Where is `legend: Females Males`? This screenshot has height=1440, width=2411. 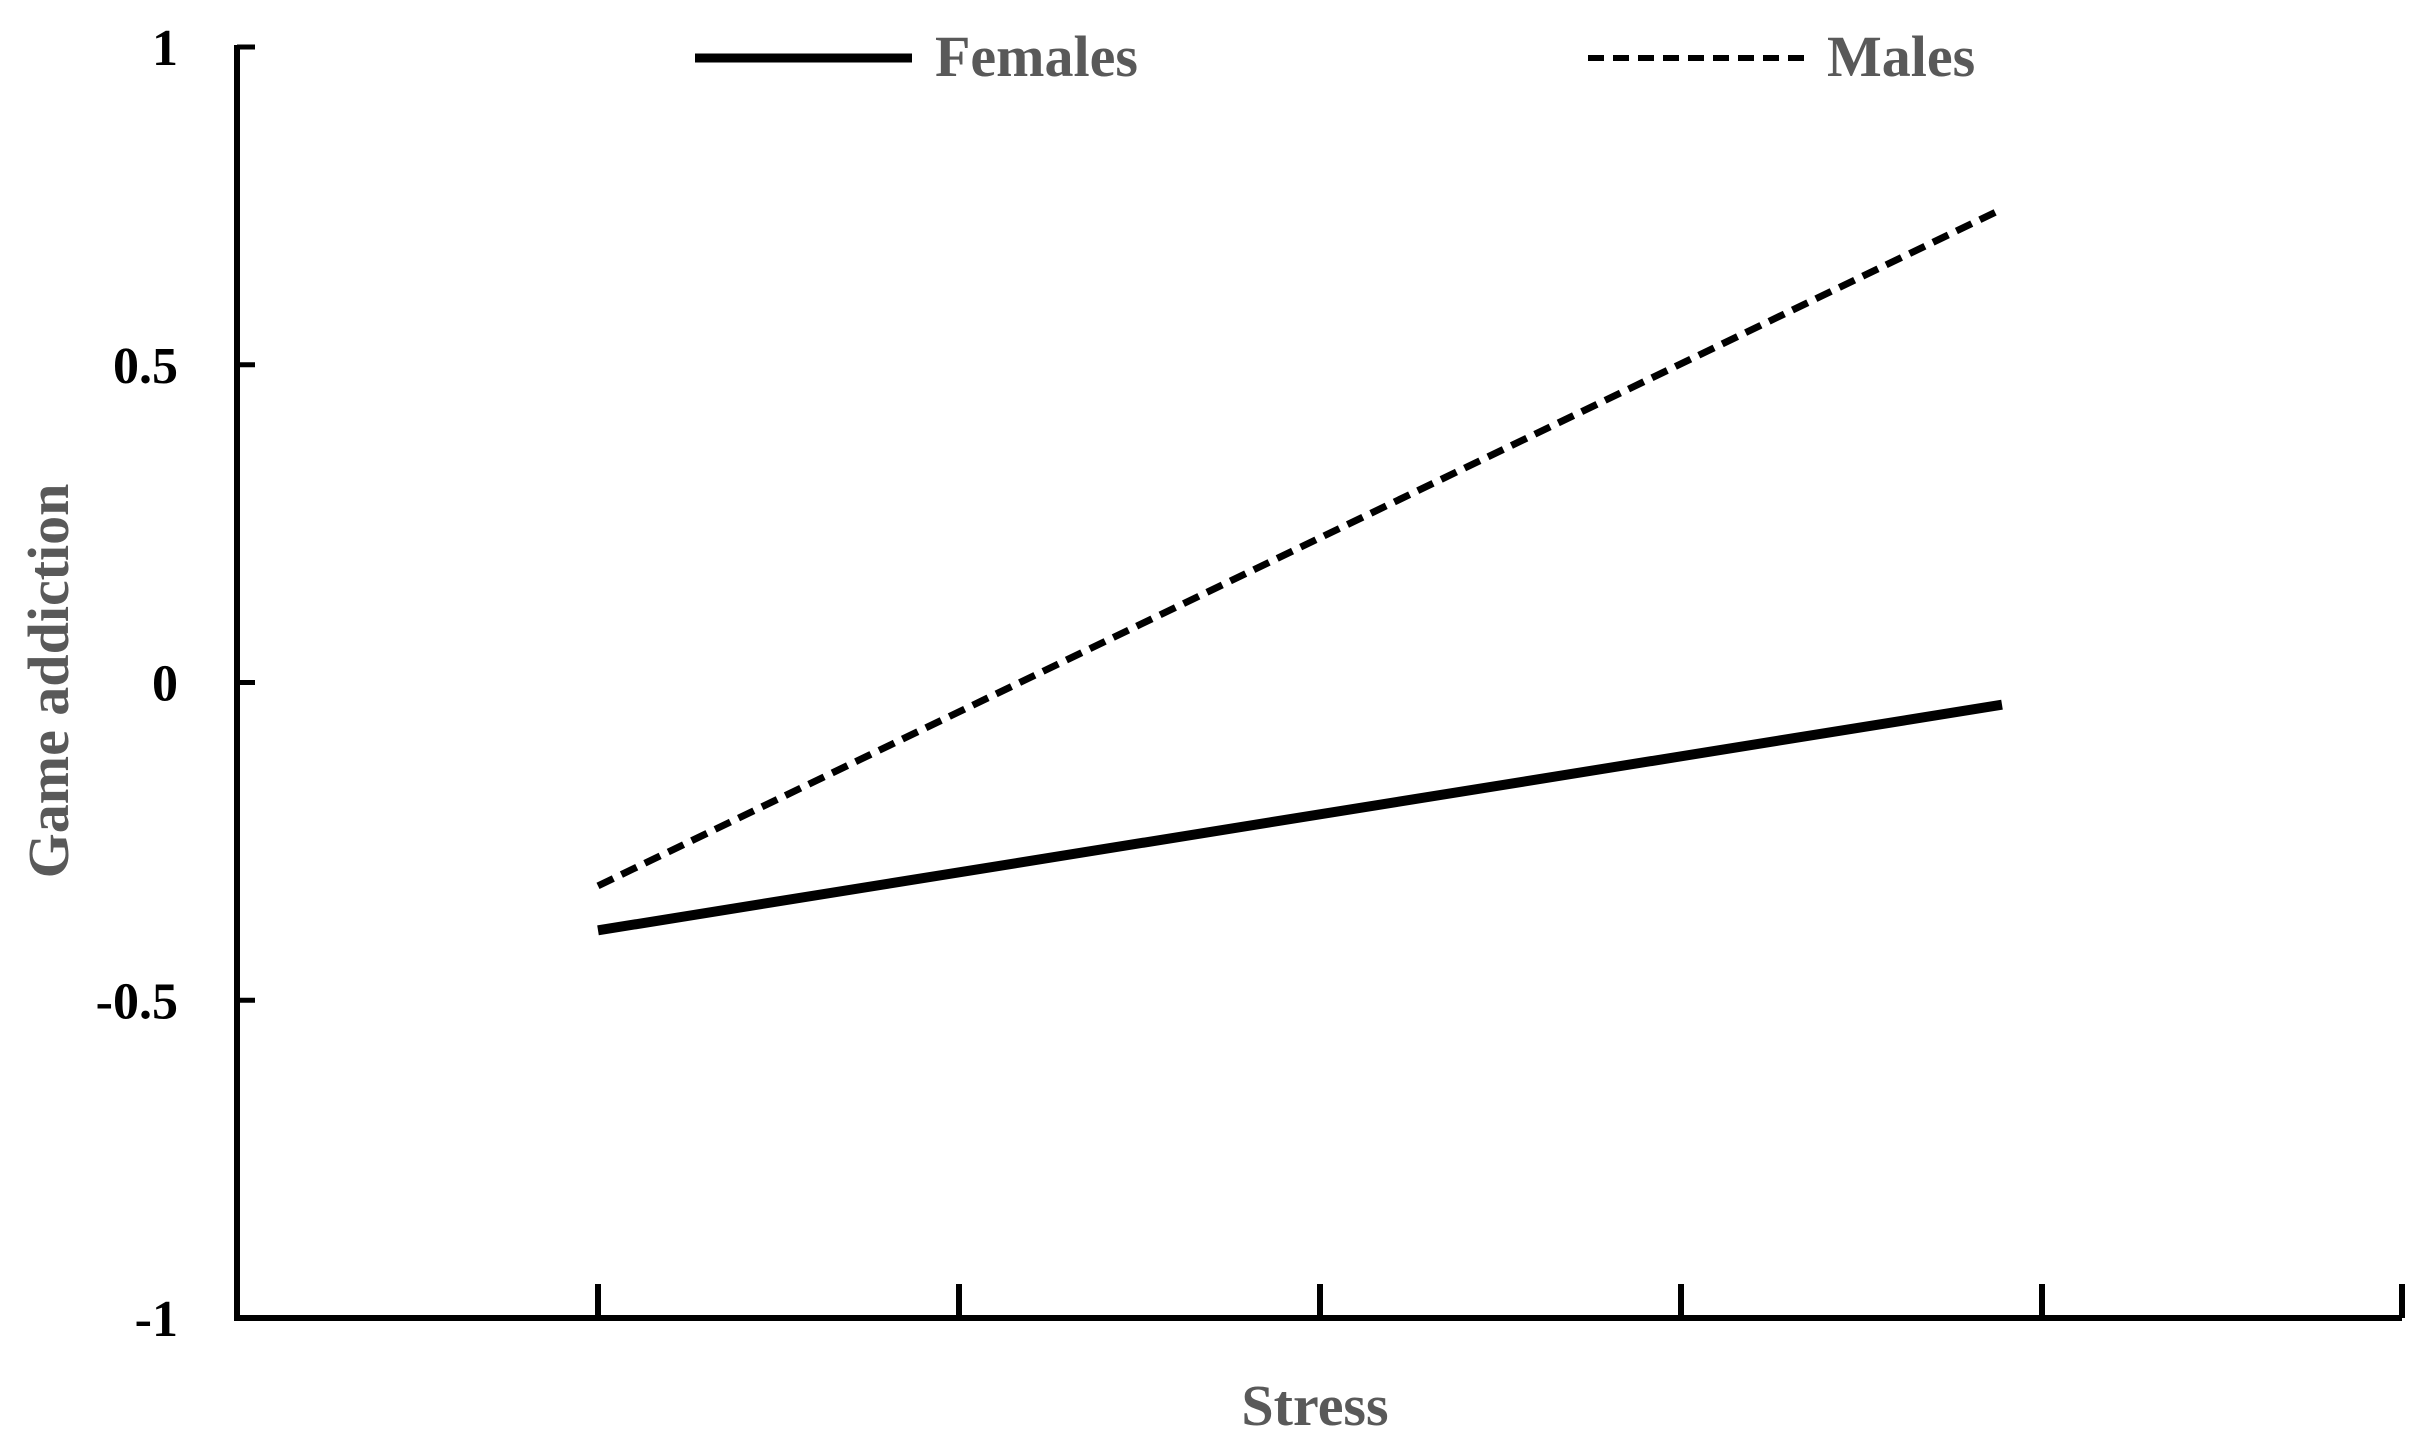
legend: Females Males is located at coordinates (1335, 56).